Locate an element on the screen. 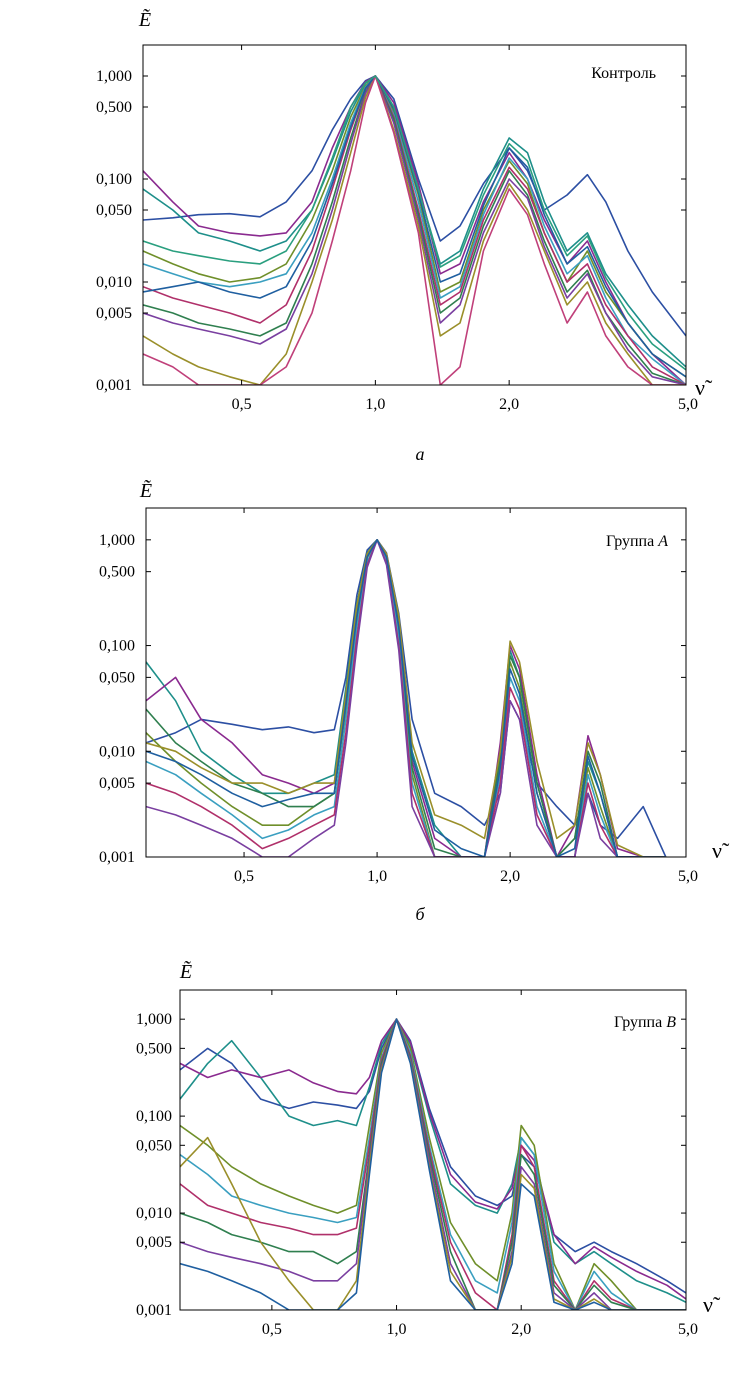 Image resolution: width=737 pixels, height=1391 pixels. series-line-s4 is located at coordinates (433, 1164).